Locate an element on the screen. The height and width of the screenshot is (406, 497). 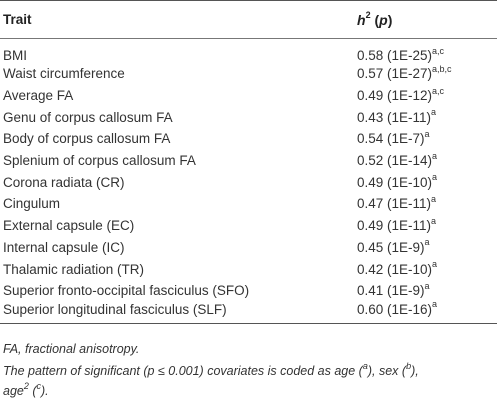
footnote-text-5: ( is located at coordinates (32, 391).